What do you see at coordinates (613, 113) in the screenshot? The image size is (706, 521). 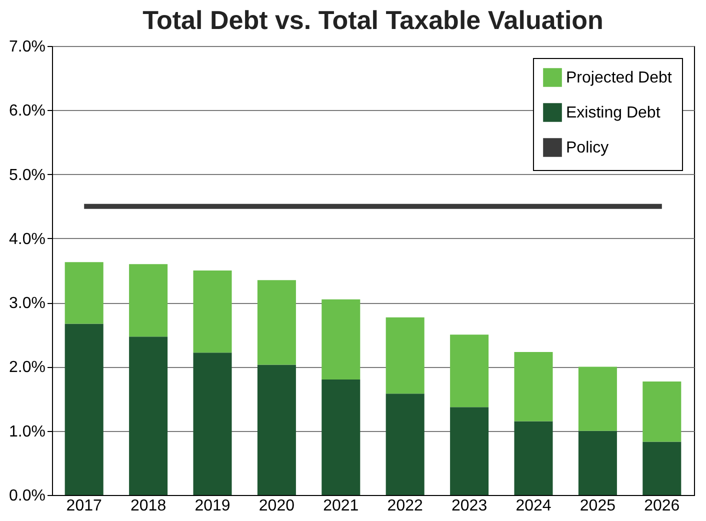 I see `legend-label: Existing Debt` at bounding box center [613, 113].